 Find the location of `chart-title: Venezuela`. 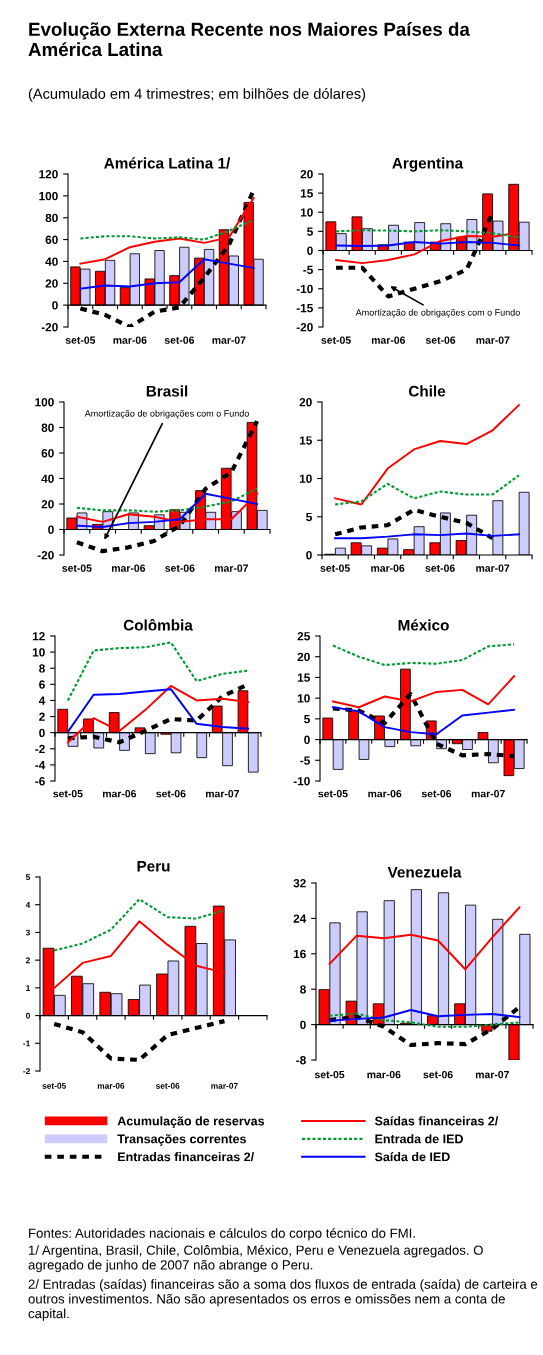

chart-title: Venezuela is located at coordinates (424, 872).